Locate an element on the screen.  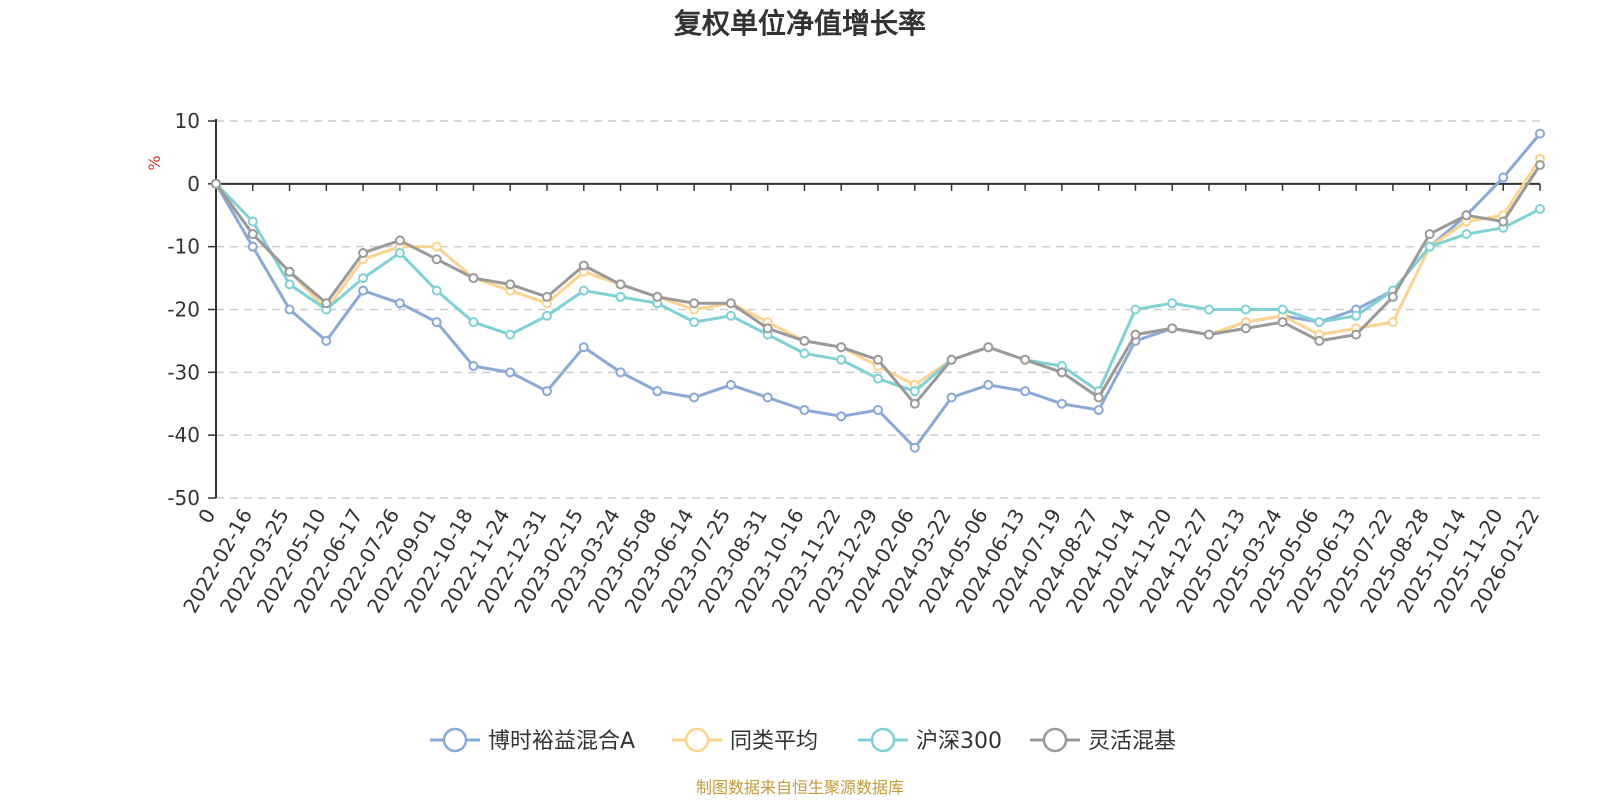
y-tick-label: 10 is located at coordinates (187, 121).